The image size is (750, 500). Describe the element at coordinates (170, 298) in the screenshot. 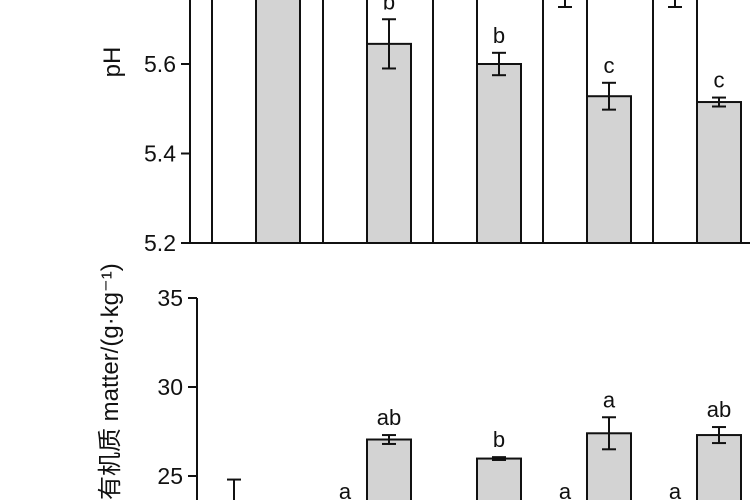

I see `y-tick-label: 35` at that location.